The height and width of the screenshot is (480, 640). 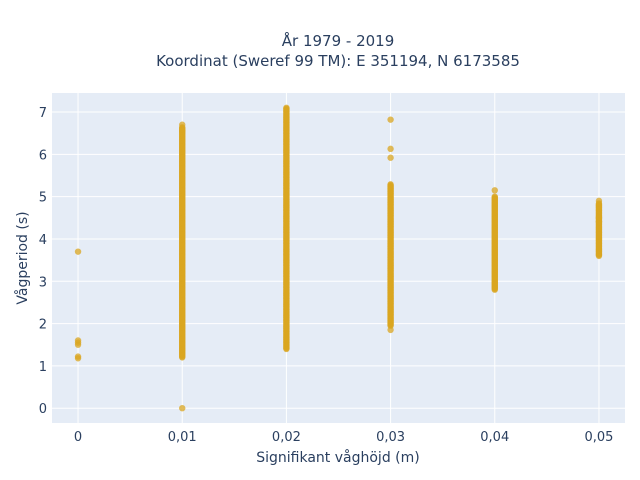 What do you see at coordinates (390, 437) in the screenshot?
I see `x-tick-label: 0,03` at bounding box center [390, 437].